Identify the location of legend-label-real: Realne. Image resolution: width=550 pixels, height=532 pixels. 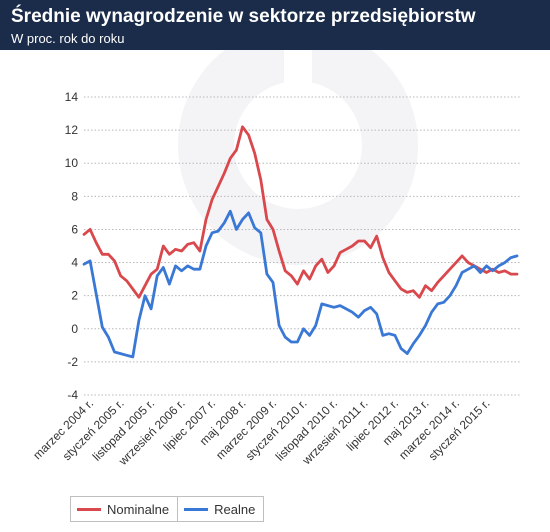
(235, 509).